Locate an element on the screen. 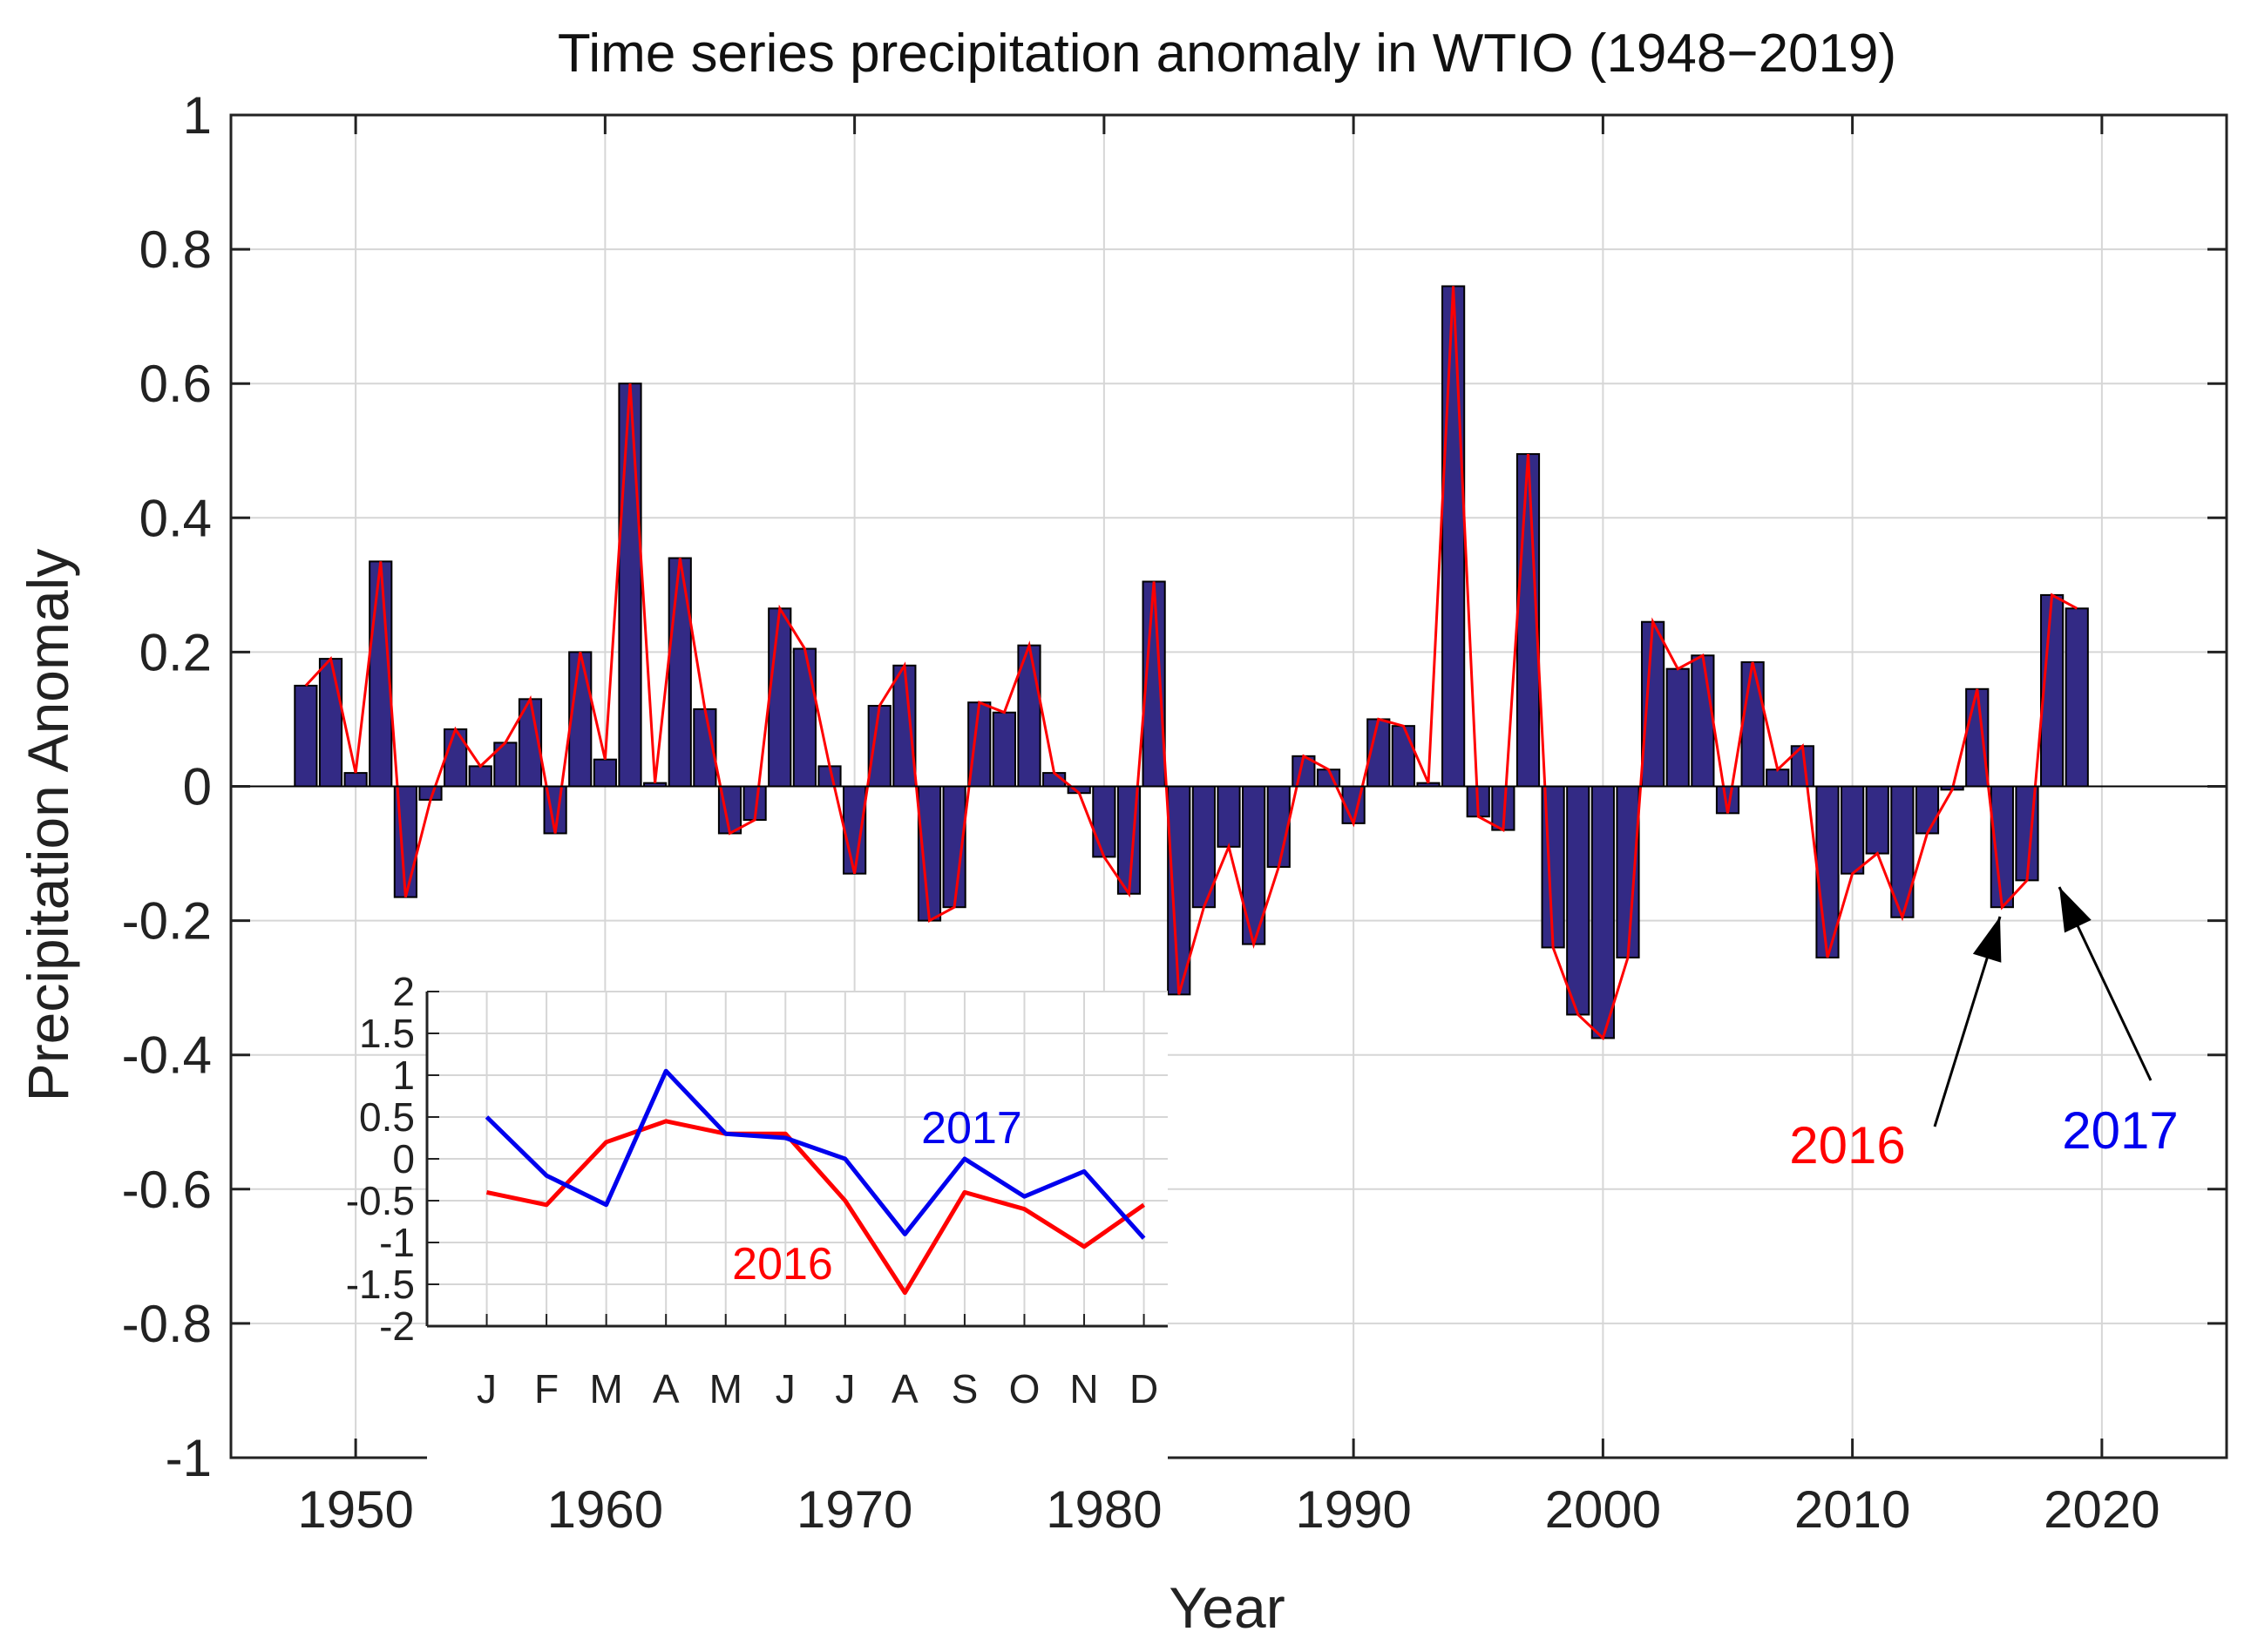 This screenshot has height=1652, width=2251. y-tick-label: -0.6 is located at coordinates (167, 1190).